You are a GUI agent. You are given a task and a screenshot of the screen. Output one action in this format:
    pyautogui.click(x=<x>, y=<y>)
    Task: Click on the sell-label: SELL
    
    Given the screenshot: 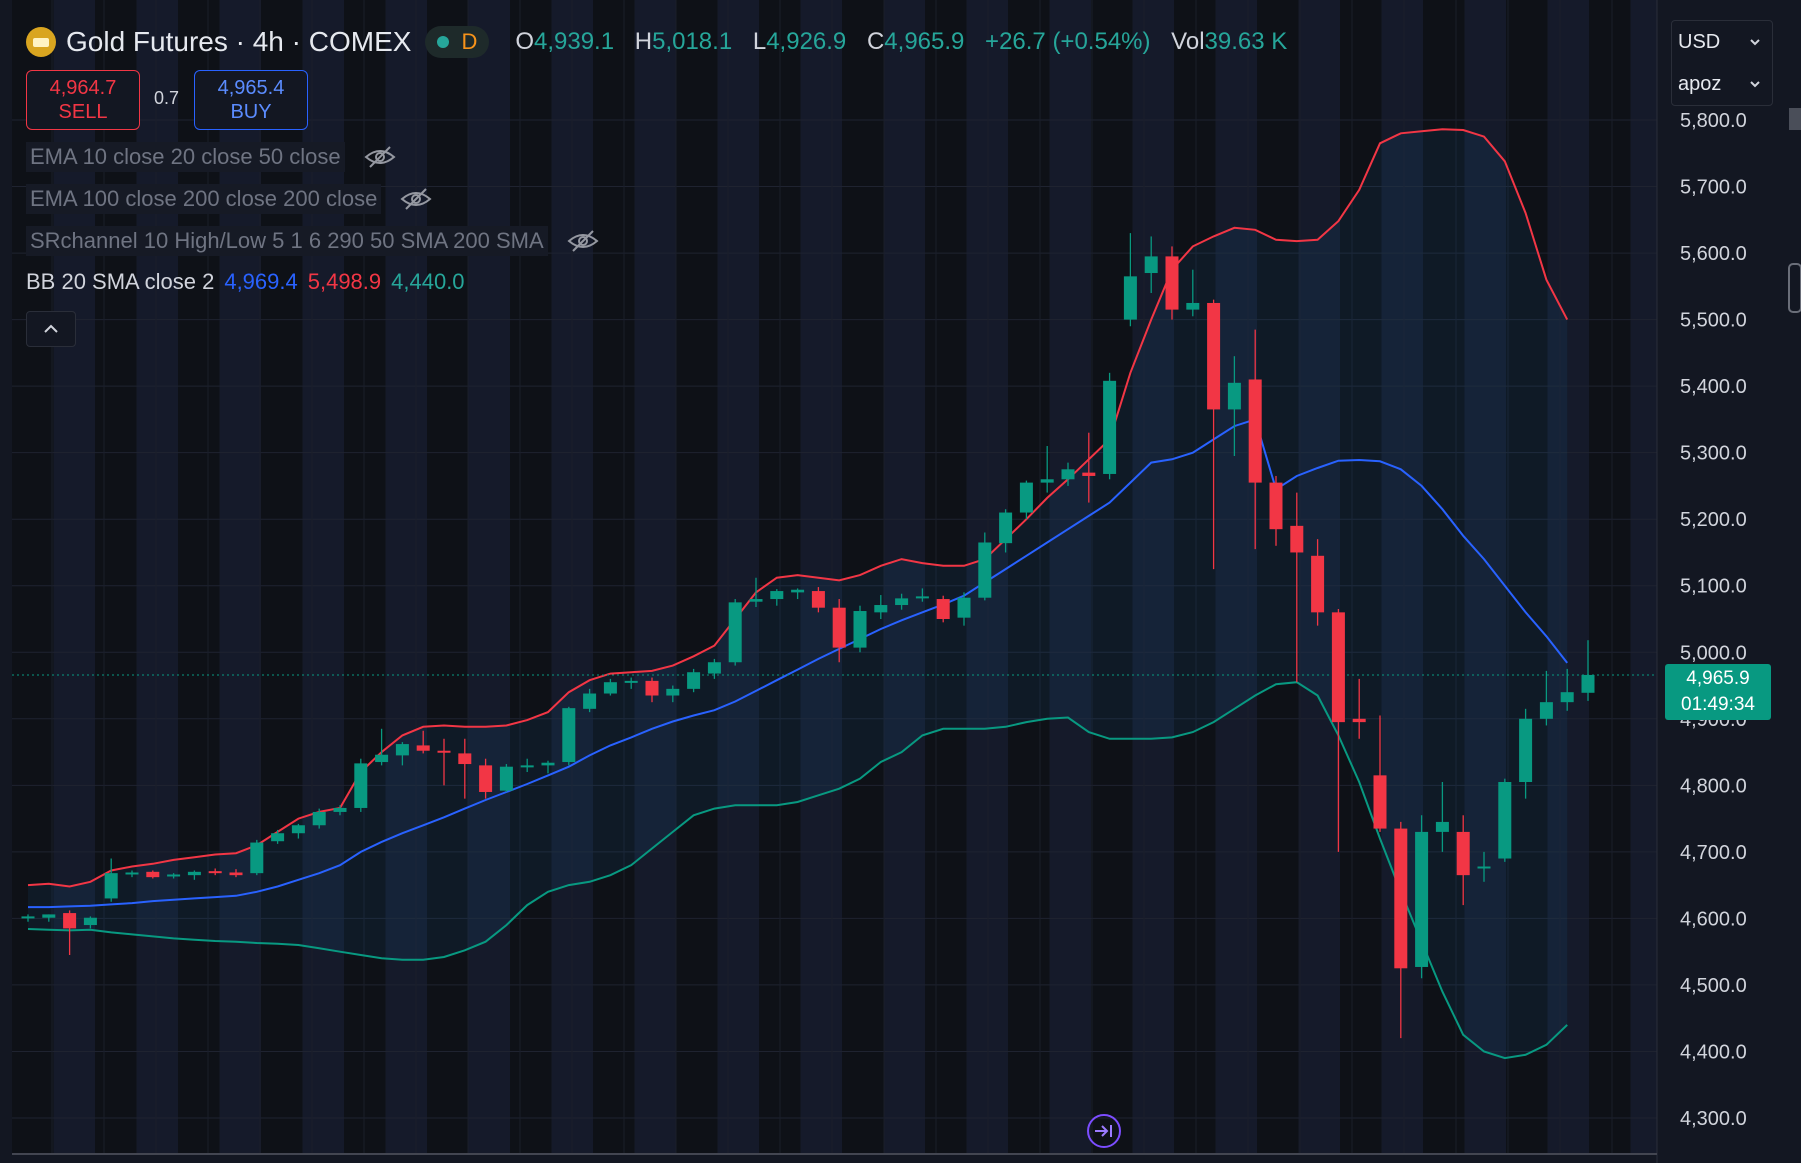 What is the action you would take?
    pyautogui.click(x=83, y=112)
    